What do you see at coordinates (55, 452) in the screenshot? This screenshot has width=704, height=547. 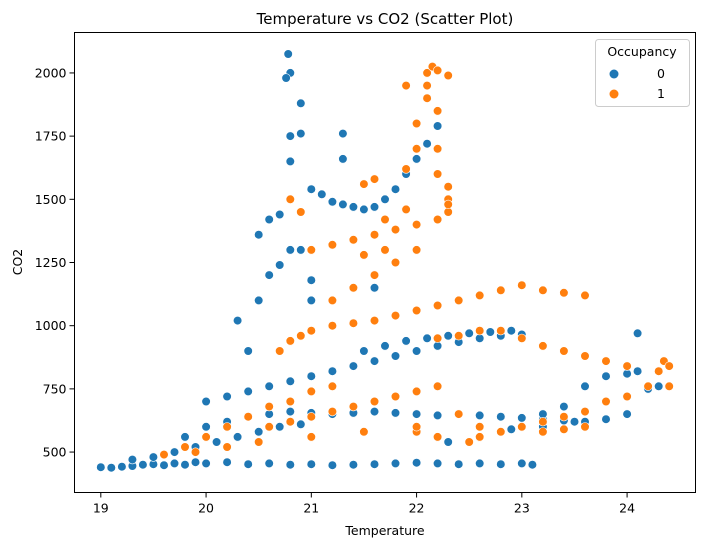 I see `y-tick-label: 500` at bounding box center [55, 452].